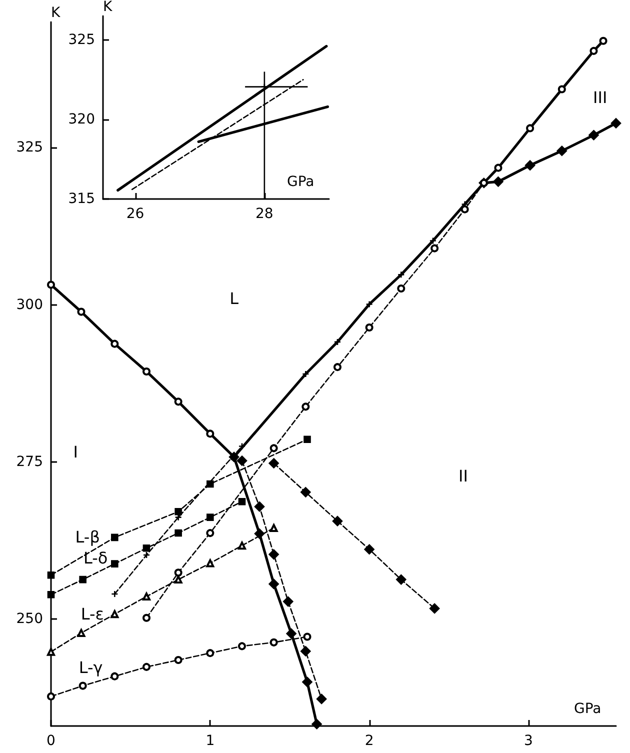  I want to click on y-tick-label: 315, so click(81, 199).